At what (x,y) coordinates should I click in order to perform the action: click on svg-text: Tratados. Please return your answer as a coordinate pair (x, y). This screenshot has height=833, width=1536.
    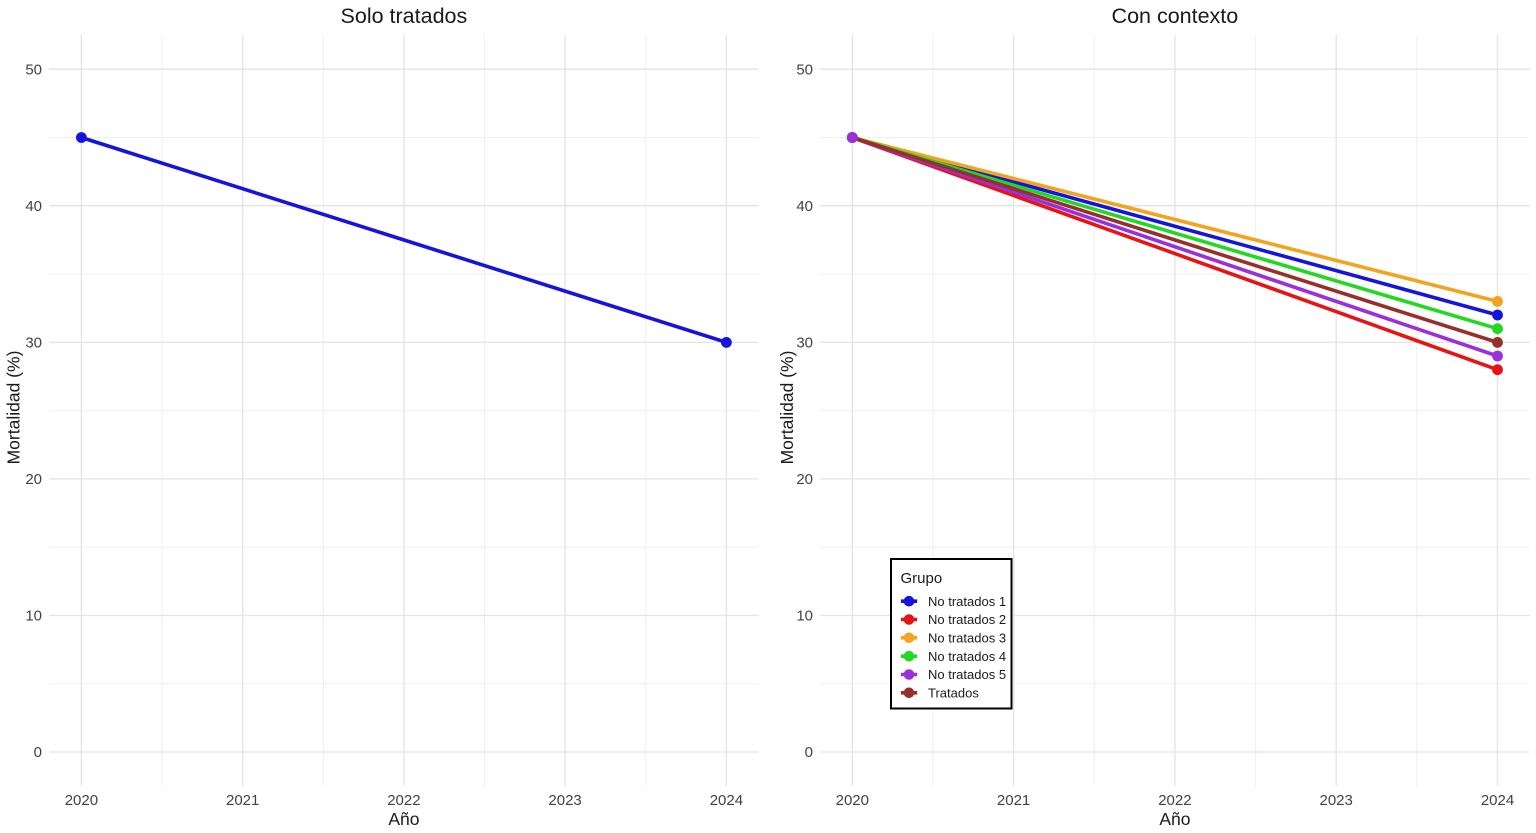
    Looking at the image, I should click on (953, 693).